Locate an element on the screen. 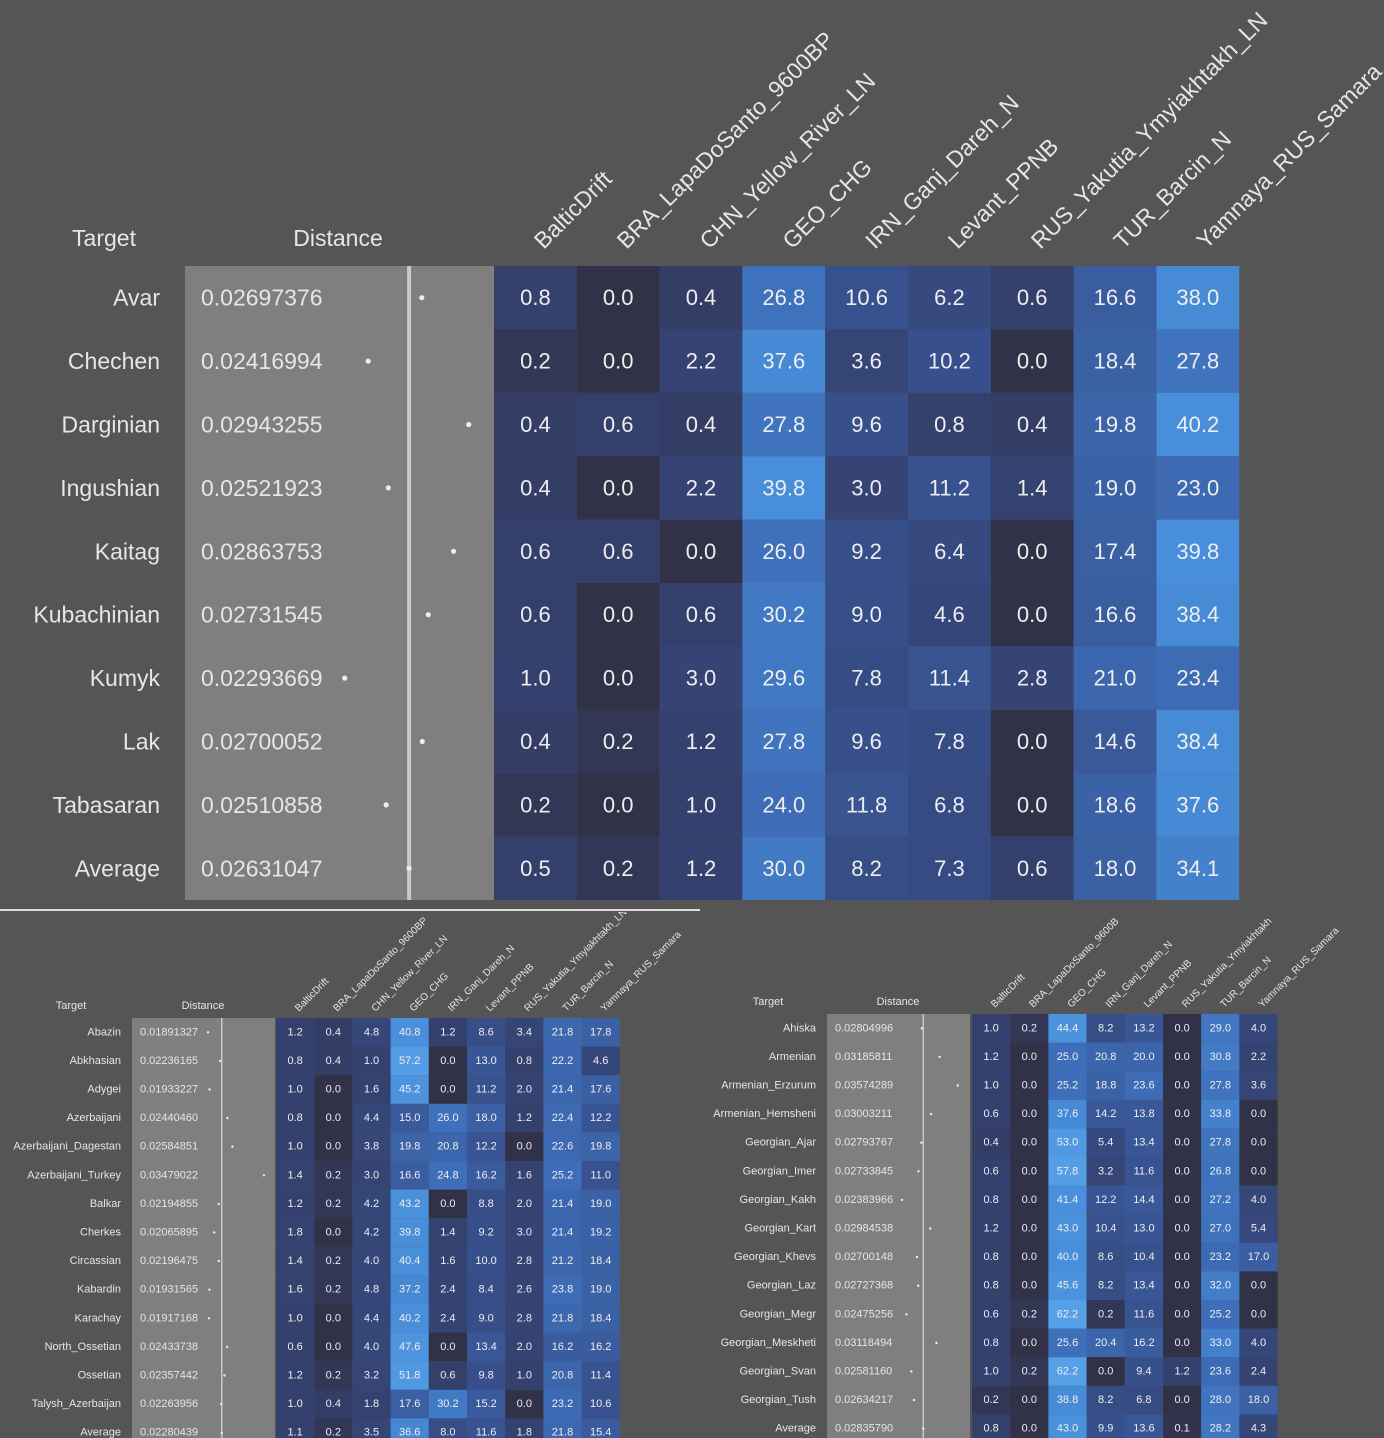  row-target-label: Georgian_Kakh is located at coordinates (778, 1200).